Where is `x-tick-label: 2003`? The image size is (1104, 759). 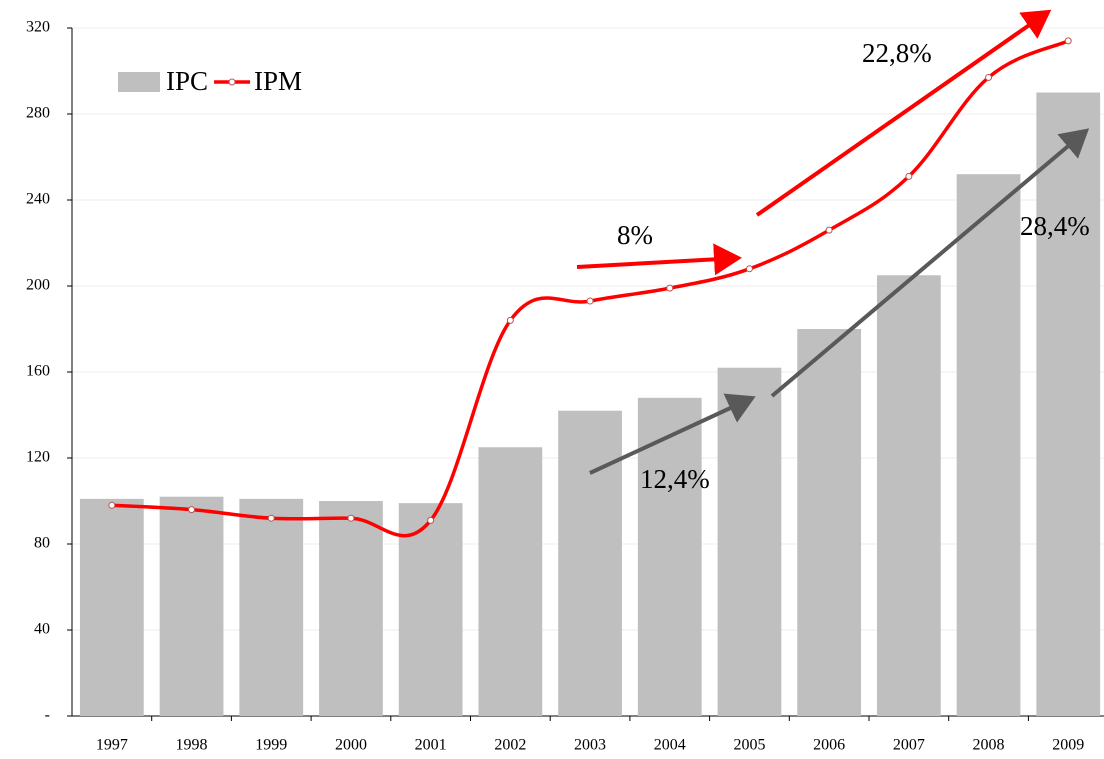
x-tick-label: 2003 is located at coordinates (590, 745).